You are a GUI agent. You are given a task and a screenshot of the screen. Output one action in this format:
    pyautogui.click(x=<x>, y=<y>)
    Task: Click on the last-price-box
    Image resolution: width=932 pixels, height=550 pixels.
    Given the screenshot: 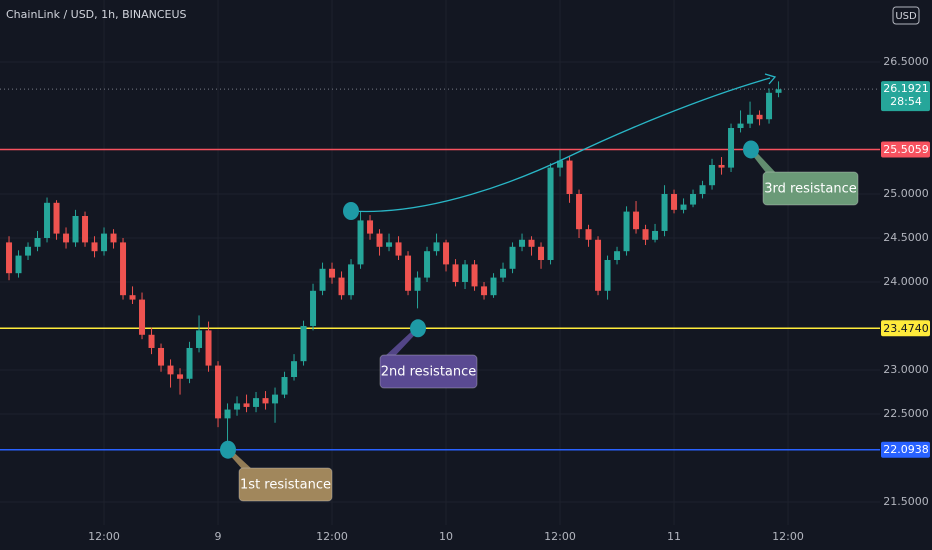 What is the action you would take?
    pyautogui.click(x=905, y=96)
    